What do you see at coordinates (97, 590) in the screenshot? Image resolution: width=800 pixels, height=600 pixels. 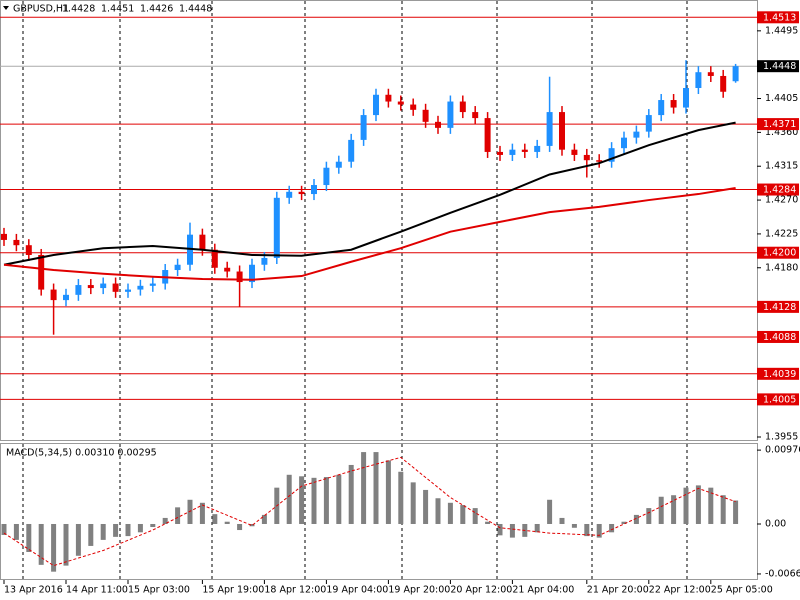 I see `x-tick-label: 14 Apr 11:00` at bounding box center [97, 590].